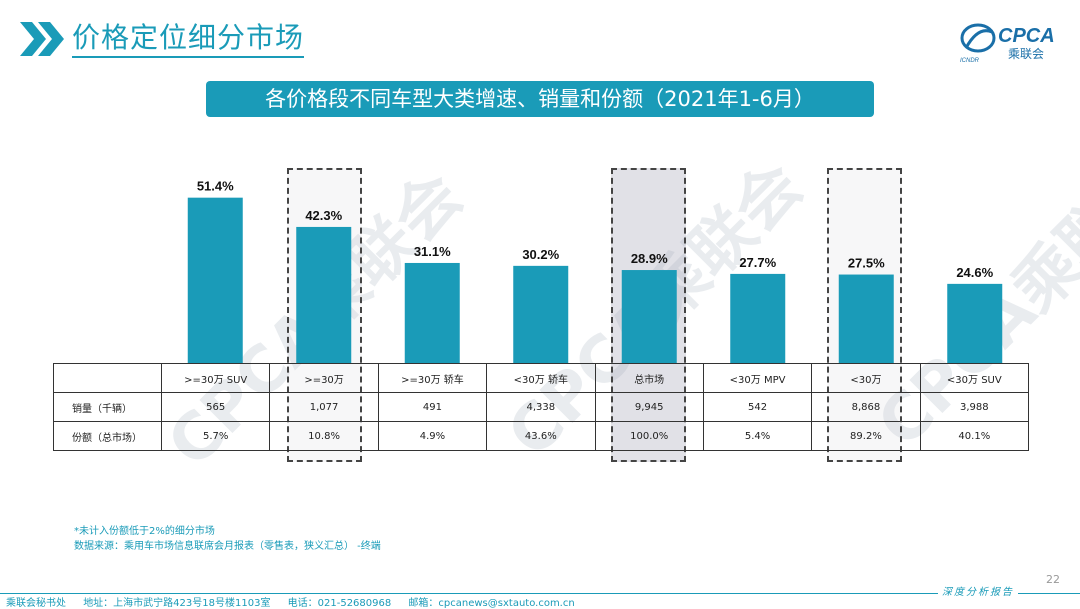  Describe the element at coordinates (649, 378) in the screenshot. I see `table-header-cell: 总市场` at that location.